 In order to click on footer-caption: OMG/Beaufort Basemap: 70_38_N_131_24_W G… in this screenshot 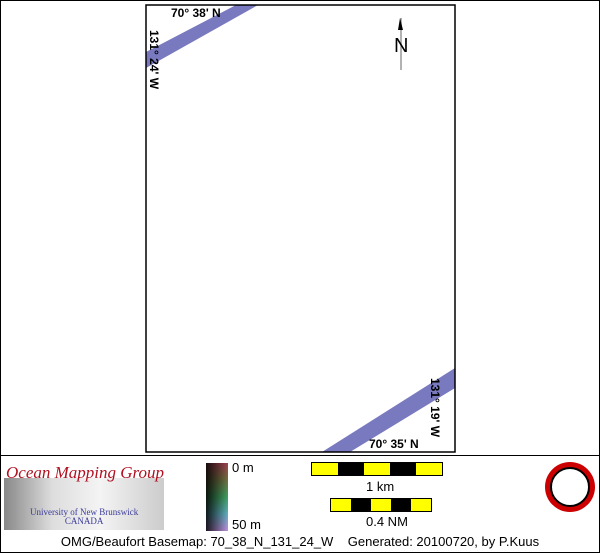, I will do `click(300, 541)`.